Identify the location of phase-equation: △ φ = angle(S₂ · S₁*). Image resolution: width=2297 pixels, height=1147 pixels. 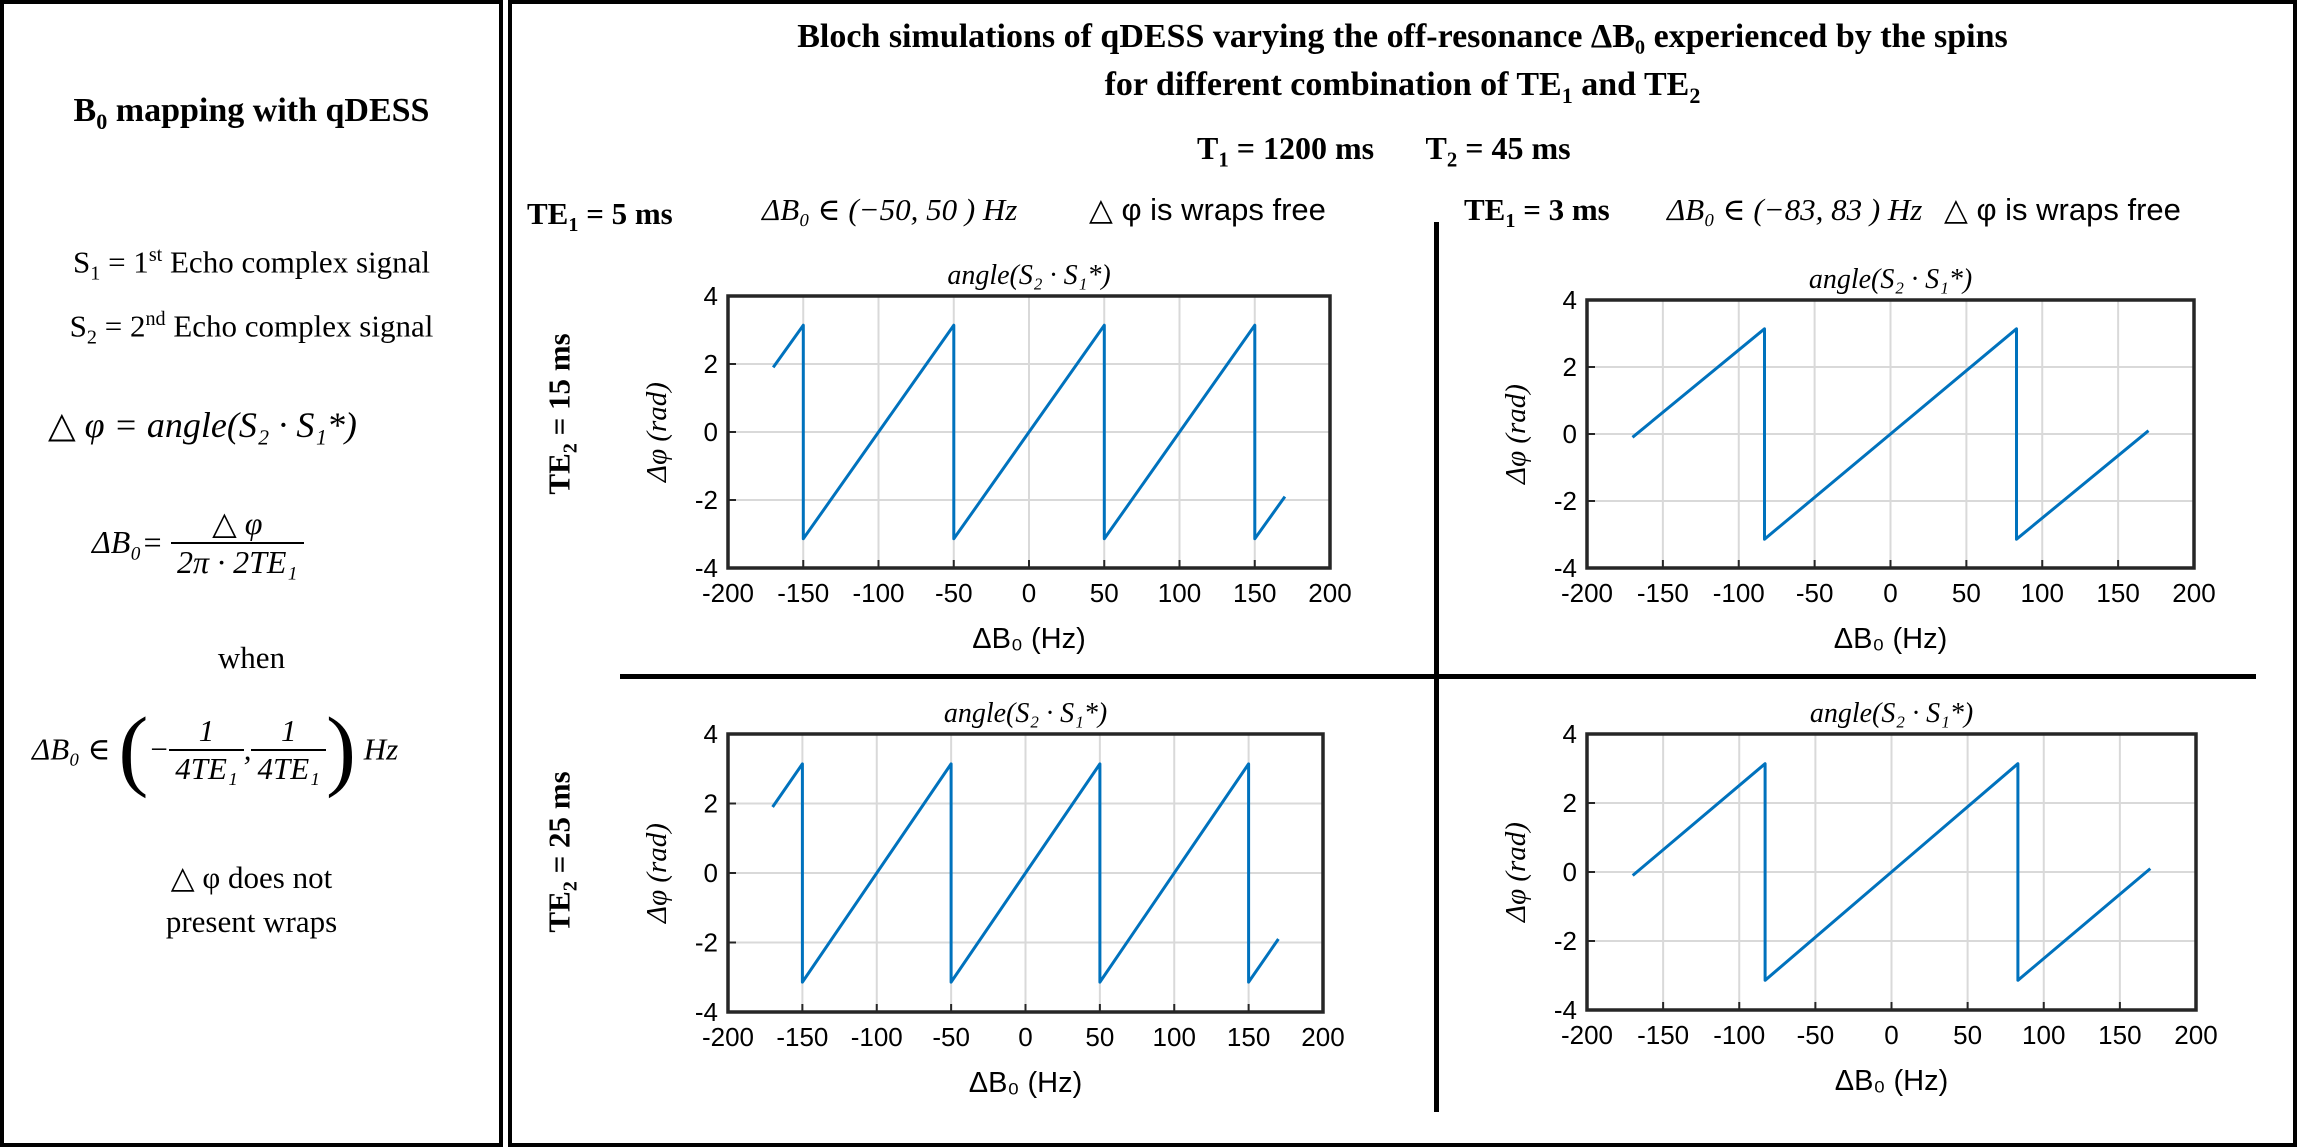
(202, 425).